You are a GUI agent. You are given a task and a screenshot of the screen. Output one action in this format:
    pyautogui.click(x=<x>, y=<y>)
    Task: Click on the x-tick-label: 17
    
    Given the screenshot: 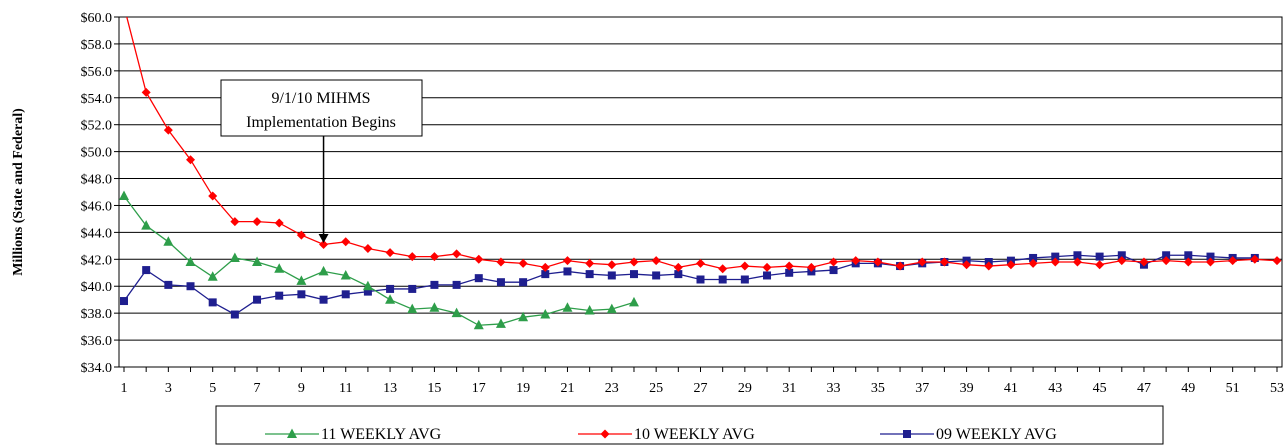 What is the action you would take?
    pyautogui.click(x=479, y=388)
    